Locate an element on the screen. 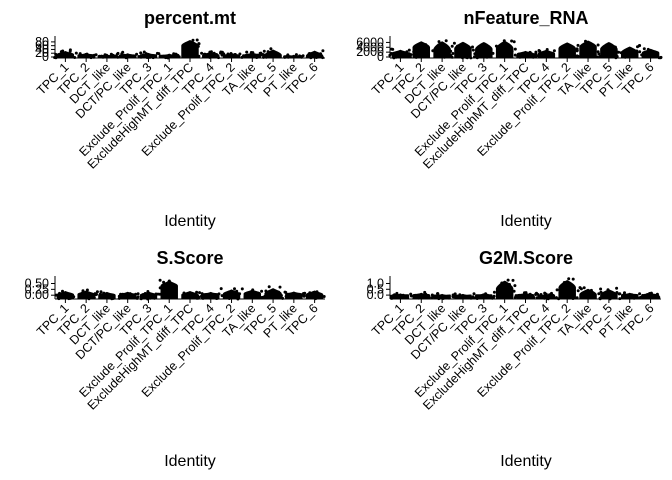 The image size is (672, 480). y-tick-label: 2000 is located at coordinates (370, 52).